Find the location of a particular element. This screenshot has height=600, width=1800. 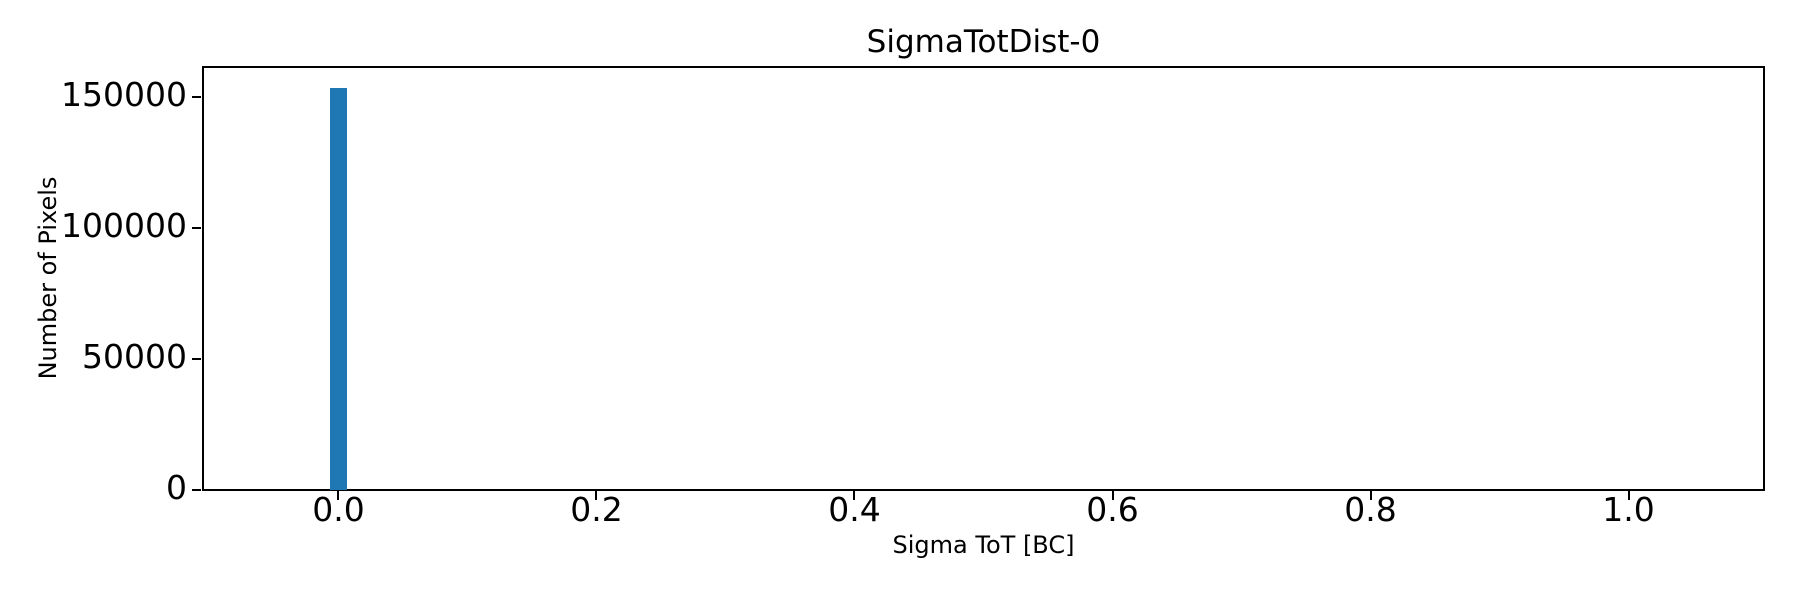

x-tick-label: 0.2 is located at coordinates (596, 509).